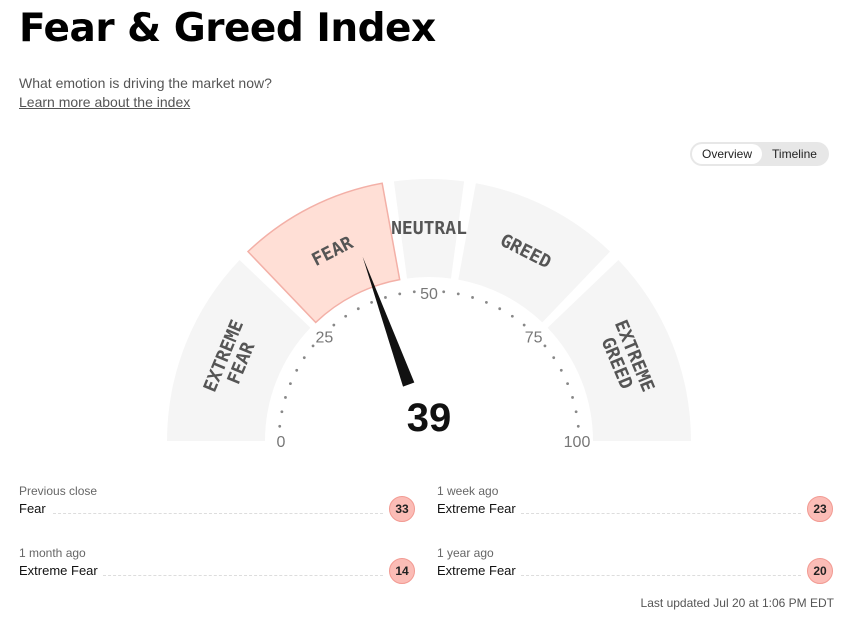 The height and width of the screenshot is (619, 845). Describe the element at coordinates (534, 337) in the screenshot. I see `gauge-tick-label: 75` at that location.